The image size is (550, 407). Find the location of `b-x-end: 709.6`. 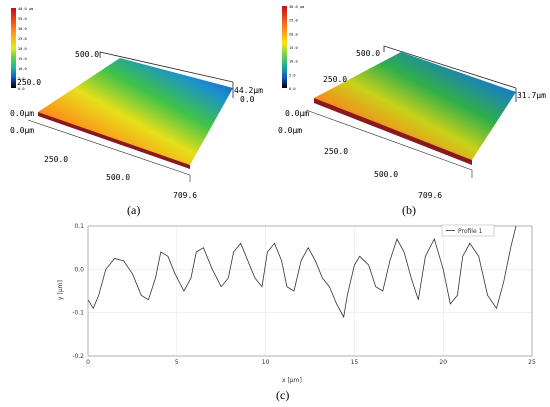

b-x-end: 709.6 is located at coordinates (430, 195).